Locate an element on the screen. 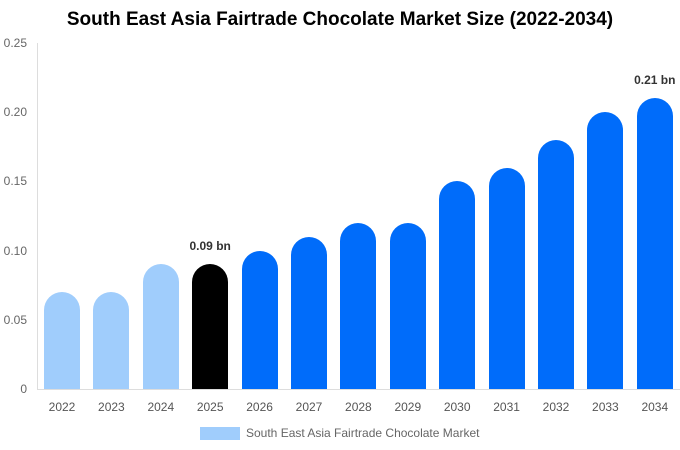  bar-2028 is located at coordinates (358, 305).